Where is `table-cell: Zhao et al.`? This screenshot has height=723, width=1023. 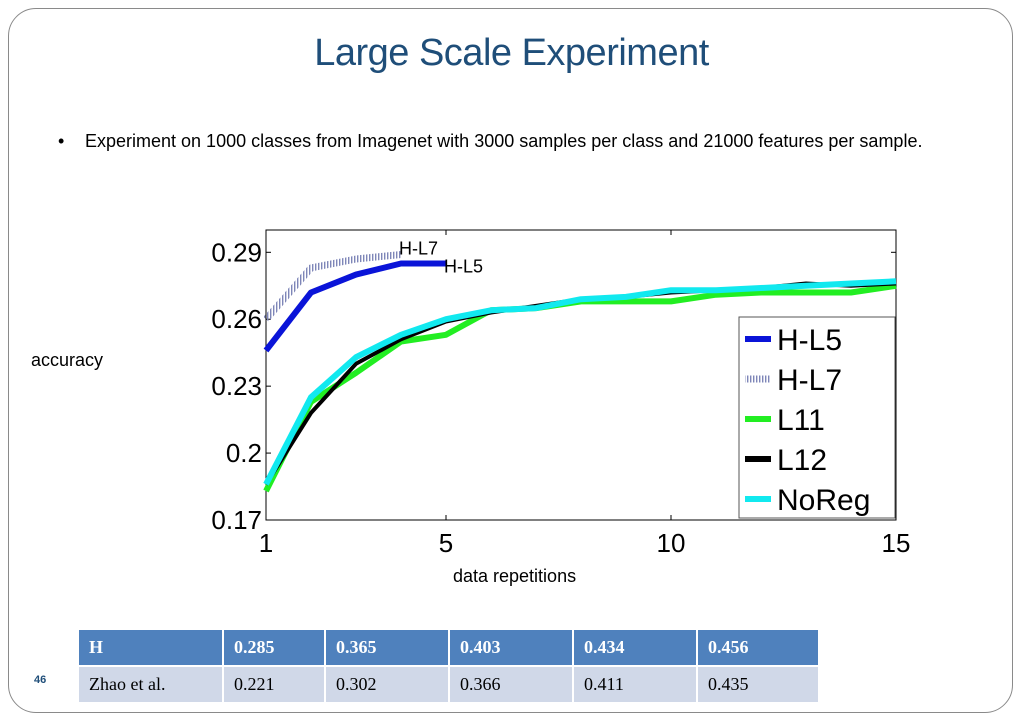
table-cell: Zhao et al. is located at coordinates (150, 684).